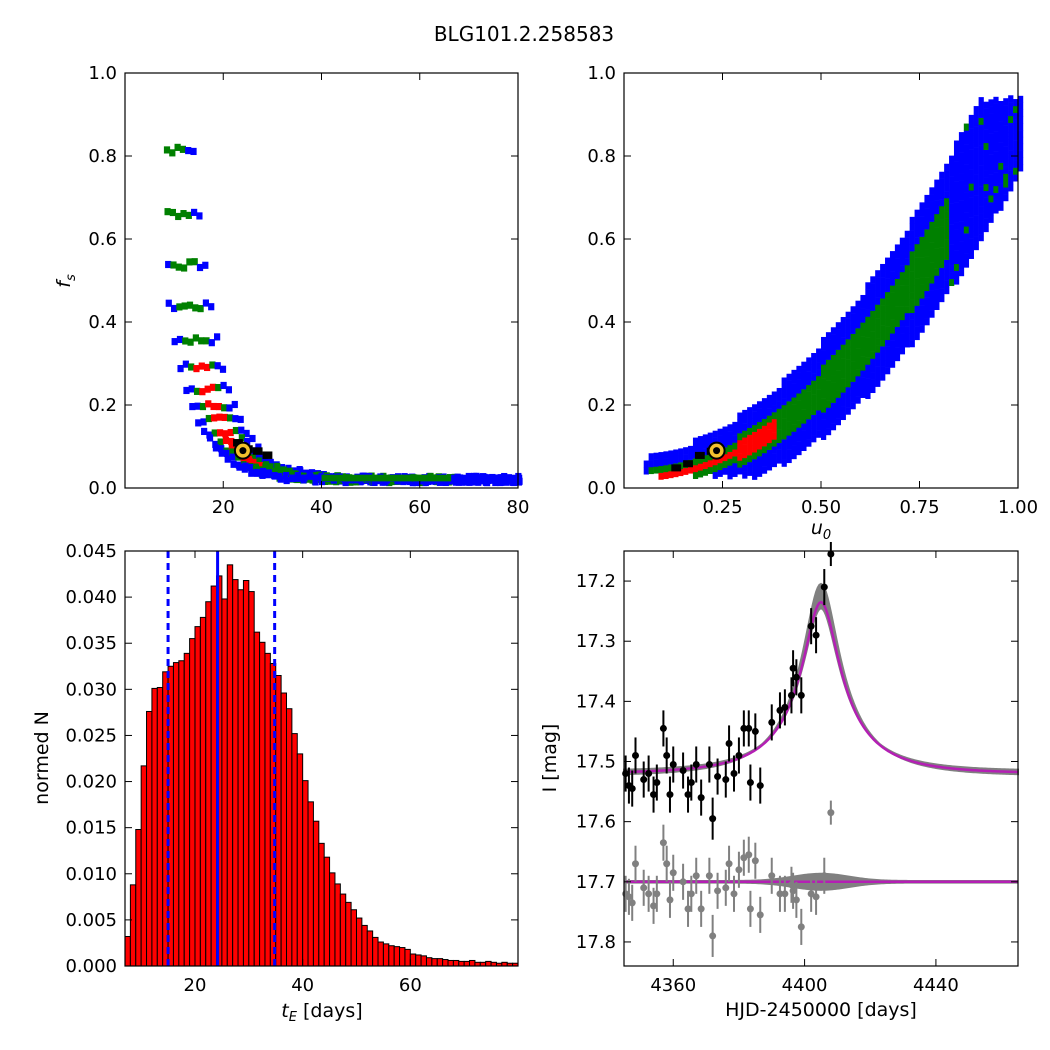 The image size is (1050, 1050). I want to click on histogram-bar, so click(289, 837).